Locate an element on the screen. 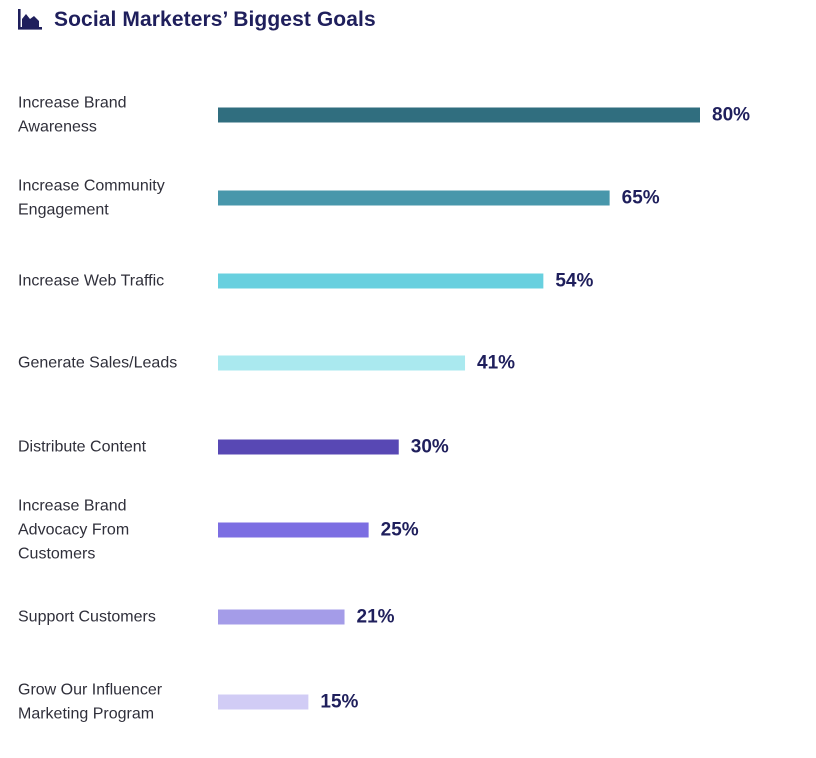 The image size is (816, 758). value-label: 54% is located at coordinates (574, 281).